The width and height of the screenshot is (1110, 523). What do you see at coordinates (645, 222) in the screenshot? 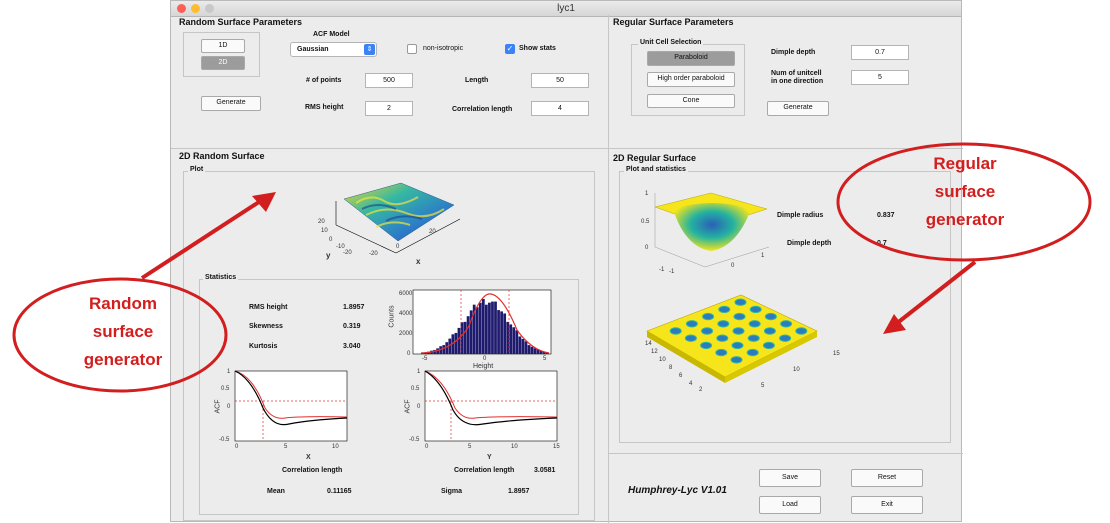
I see `dimple-ztick: 0.5` at bounding box center [645, 222].